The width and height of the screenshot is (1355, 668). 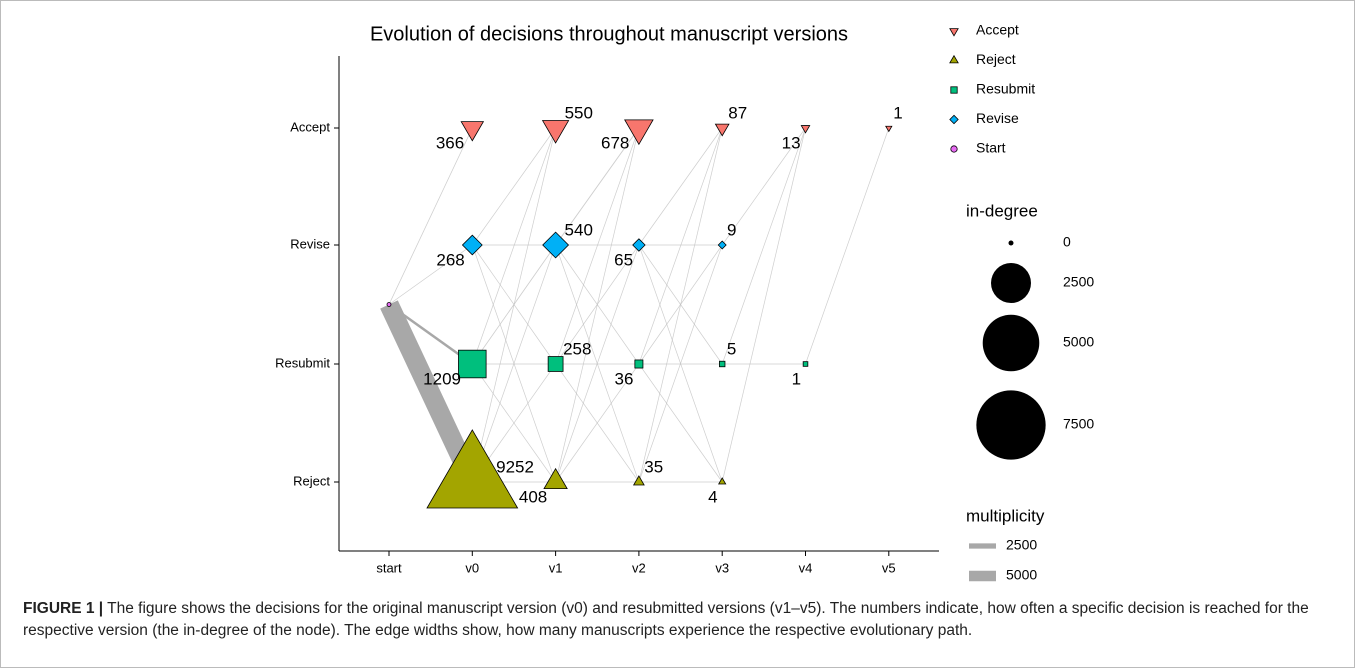 What do you see at coordinates (577, 348) in the screenshot?
I see `node-label: 258` at bounding box center [577, 348].